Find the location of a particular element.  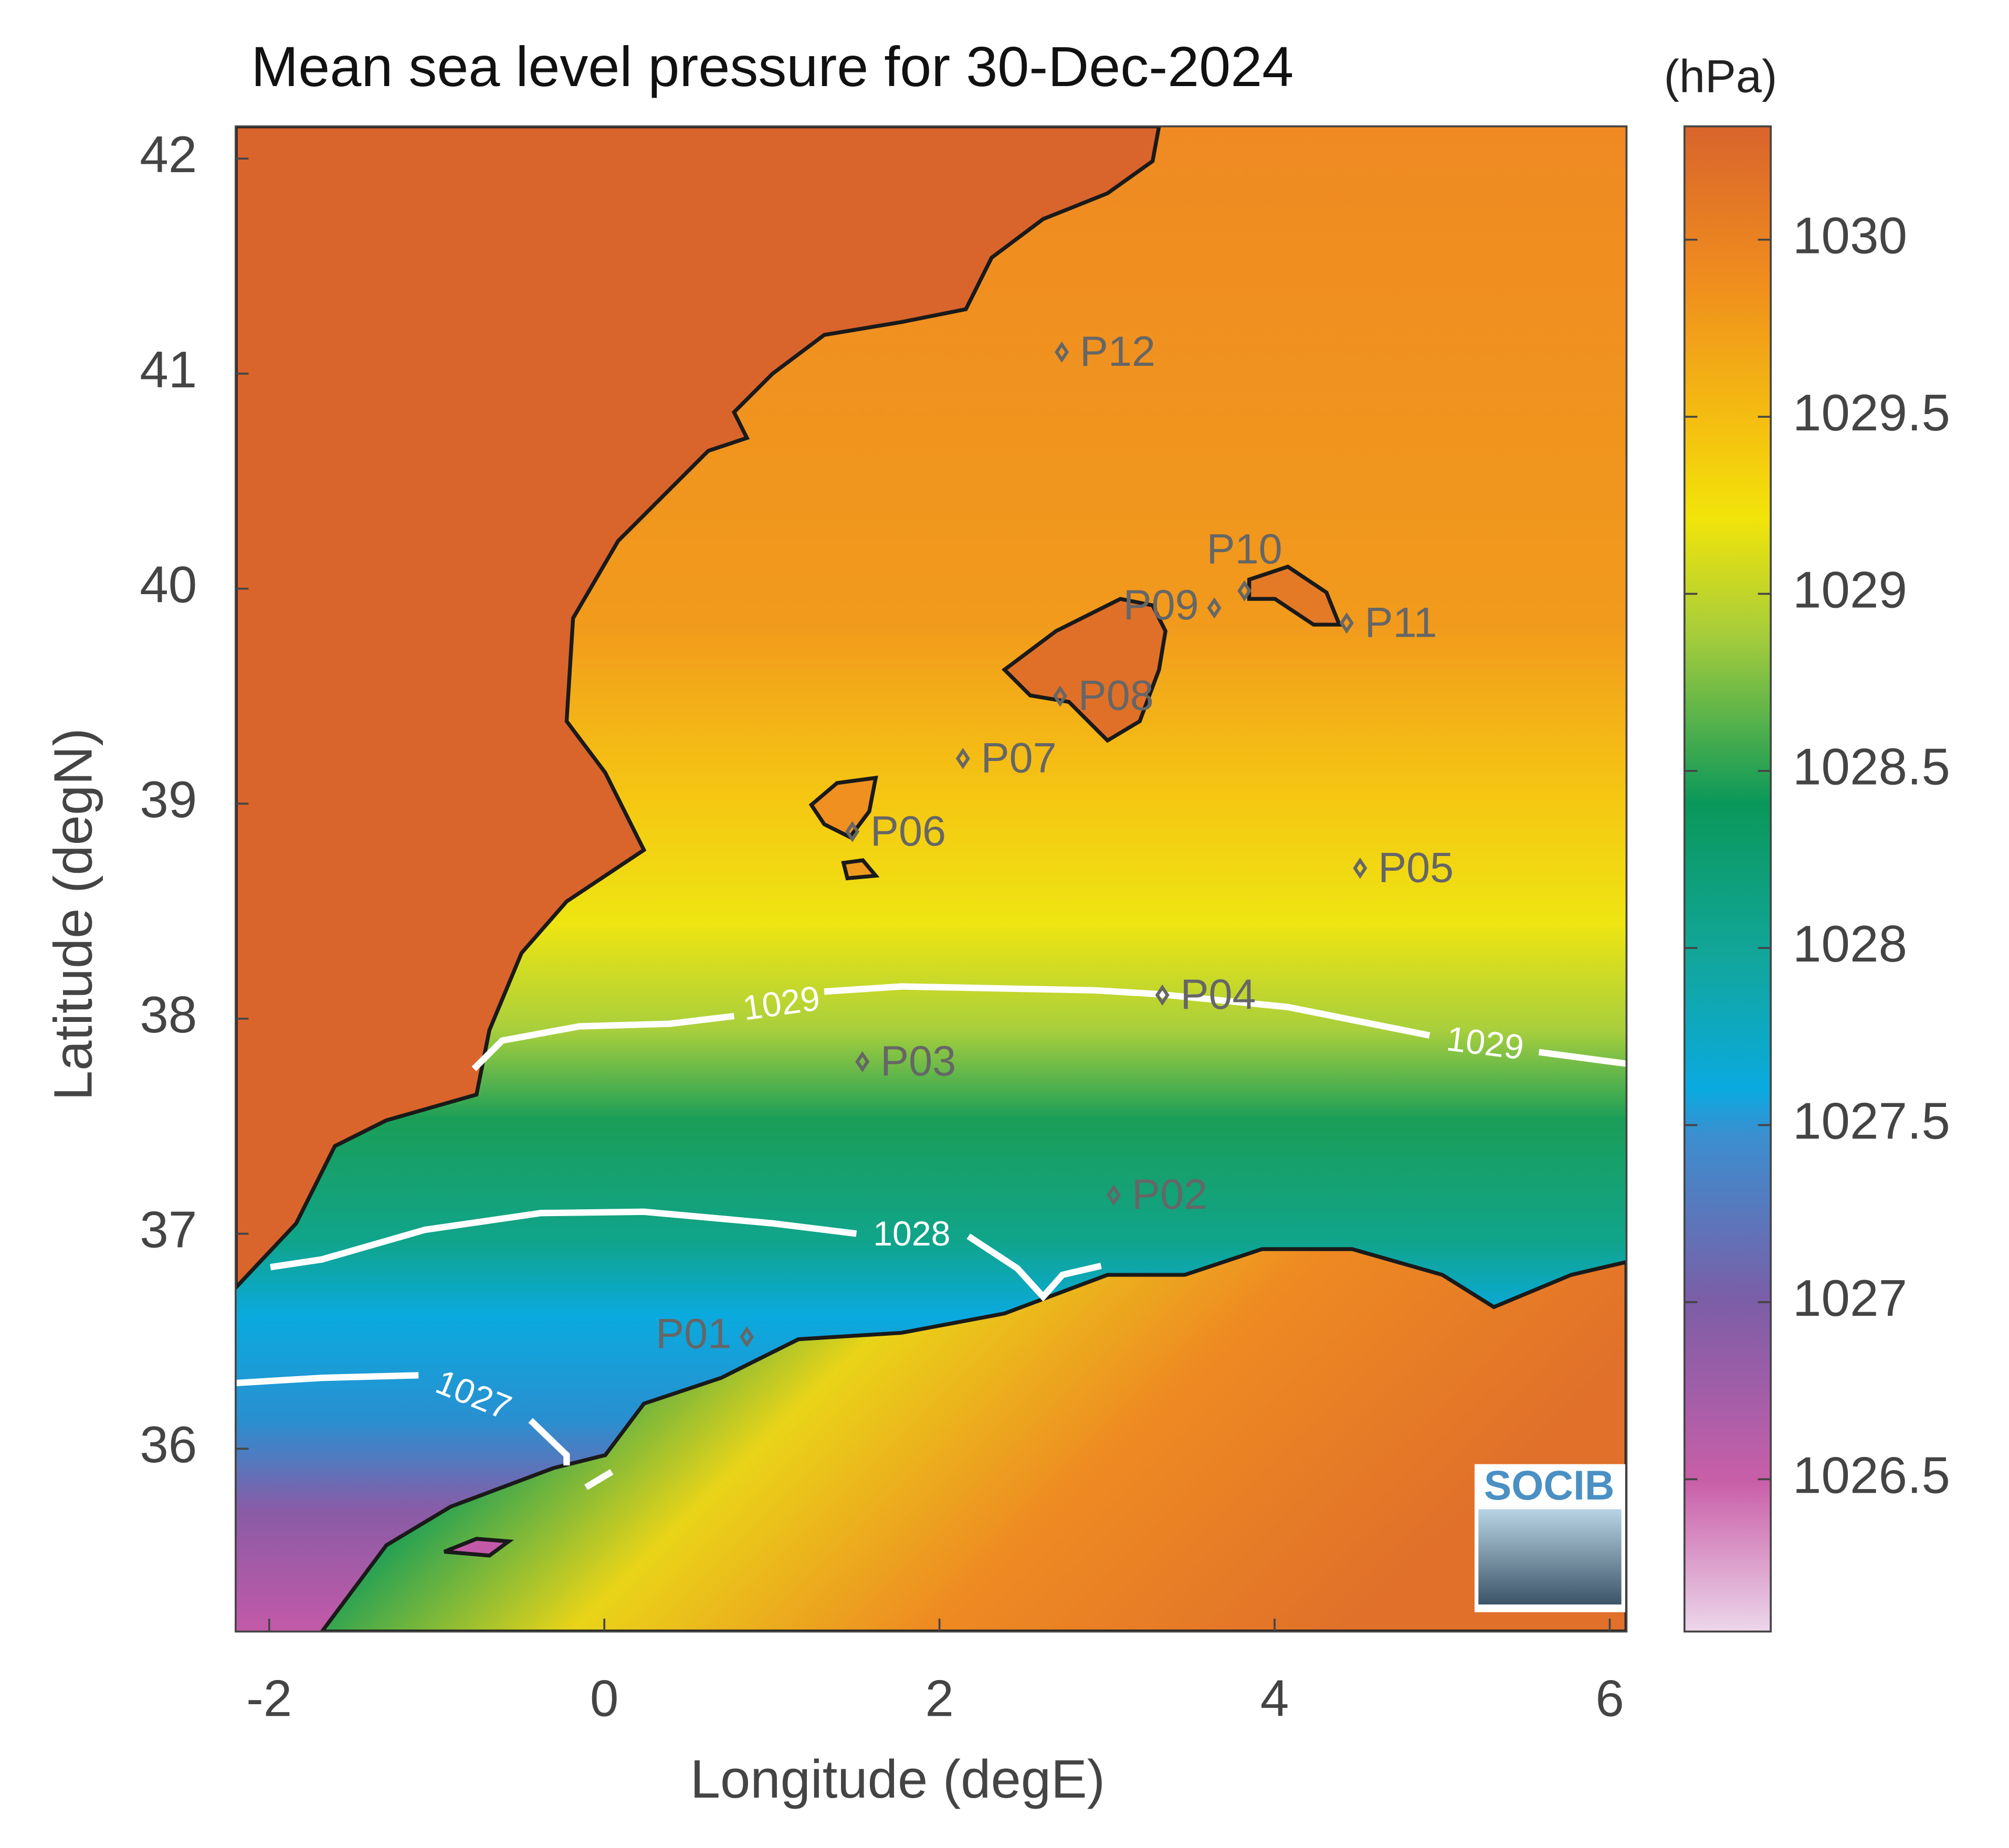

island-formentera is located at coordinates (860, 869).